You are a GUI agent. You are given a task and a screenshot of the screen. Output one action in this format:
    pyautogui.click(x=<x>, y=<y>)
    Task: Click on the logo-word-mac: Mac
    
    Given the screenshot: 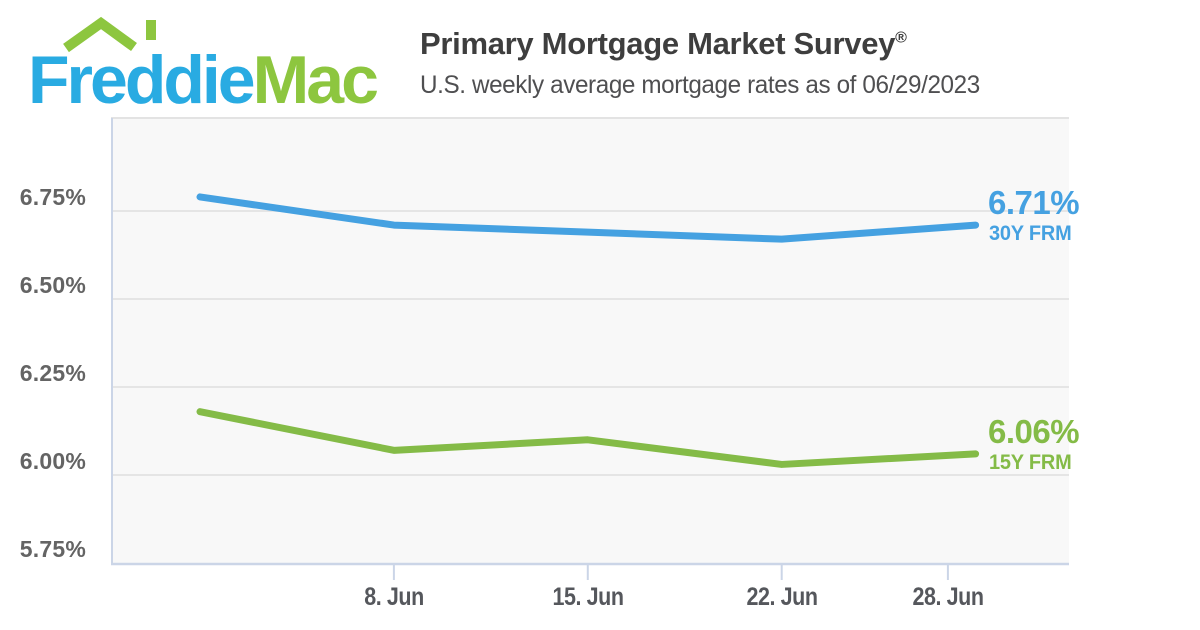 What is the action you would take?
    pyautogui.click(x=315, y=80)
    